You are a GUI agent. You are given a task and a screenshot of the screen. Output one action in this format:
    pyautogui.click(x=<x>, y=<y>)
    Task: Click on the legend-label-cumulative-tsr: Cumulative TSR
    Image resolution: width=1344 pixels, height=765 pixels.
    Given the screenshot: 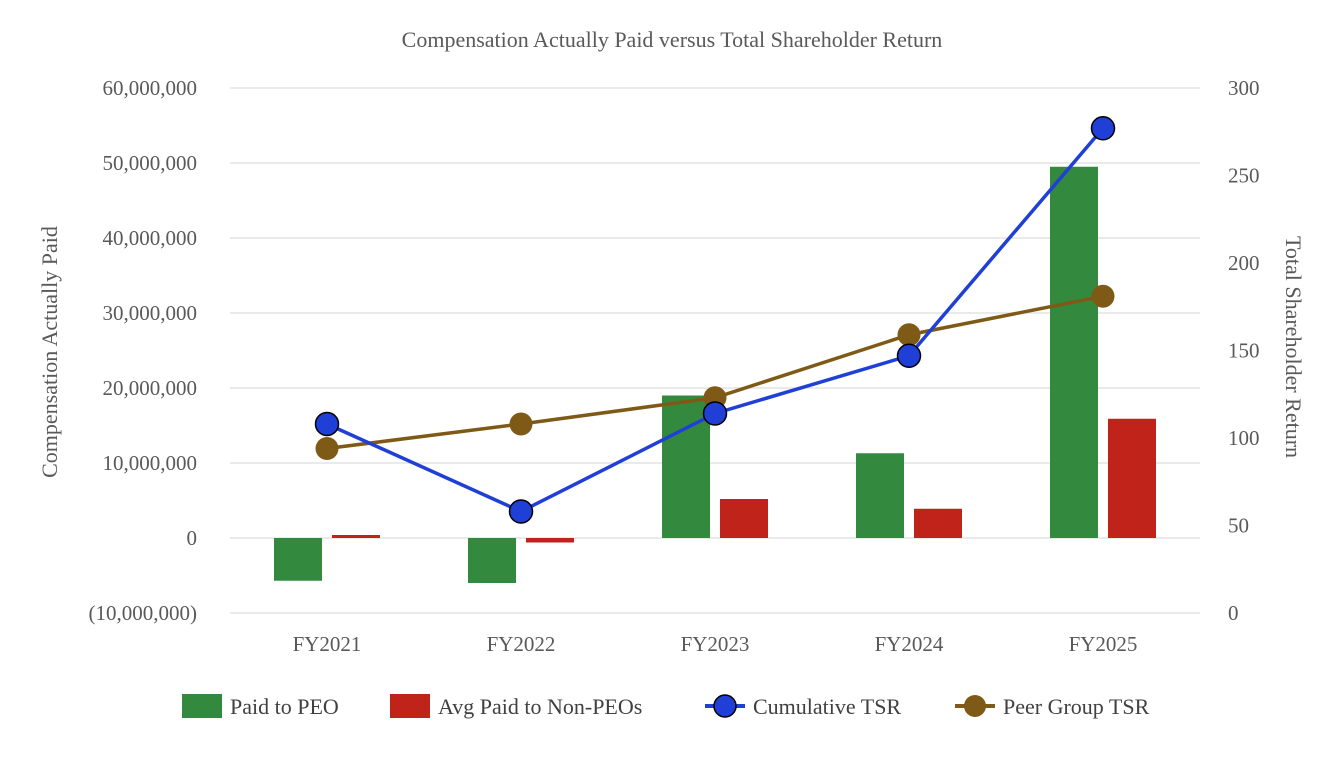 What is the action you would take?
    pyautogui.click(x=827, y=706)
    